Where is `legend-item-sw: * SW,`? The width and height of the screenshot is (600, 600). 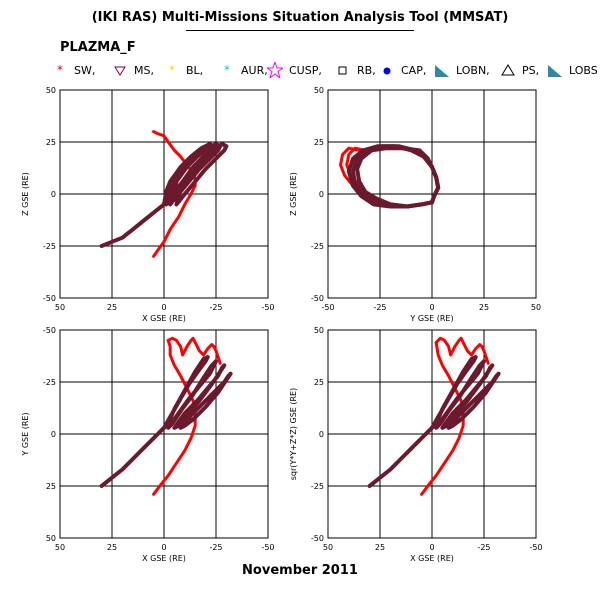
legend-item-sw: * SW, is located at coordinates (73, 70).